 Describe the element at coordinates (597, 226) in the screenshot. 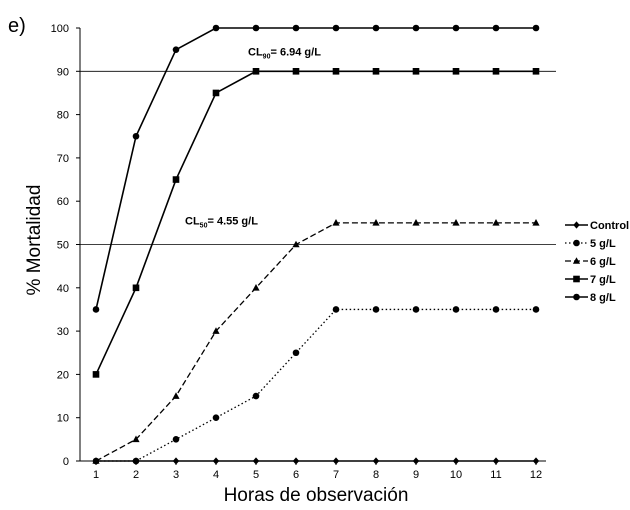

I see `legend-entry: Control` at that location.